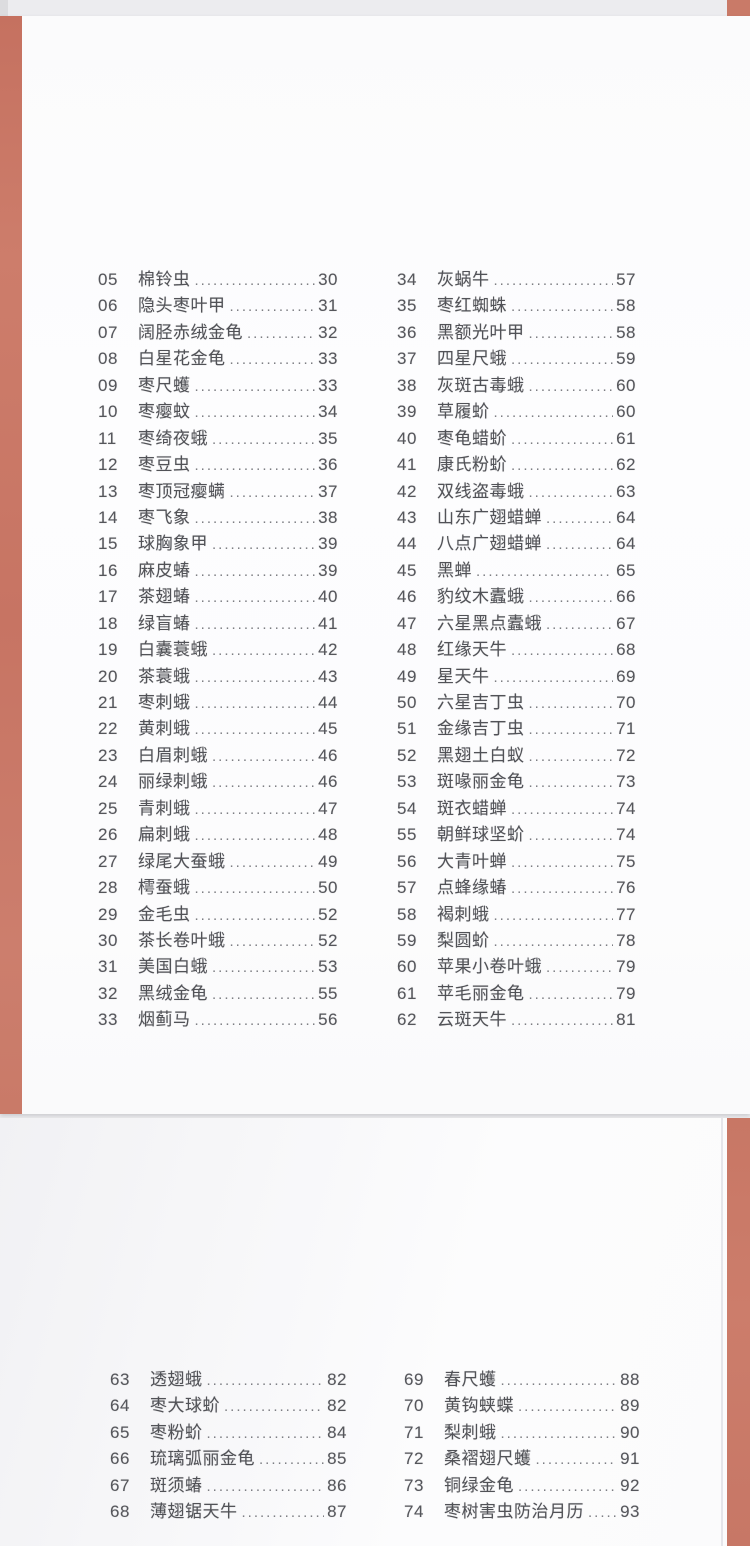  Describe the element at coordinates (488, 1459) in the screenshot. I see `entry-title: 桑褶翅尺蠖` at that location.